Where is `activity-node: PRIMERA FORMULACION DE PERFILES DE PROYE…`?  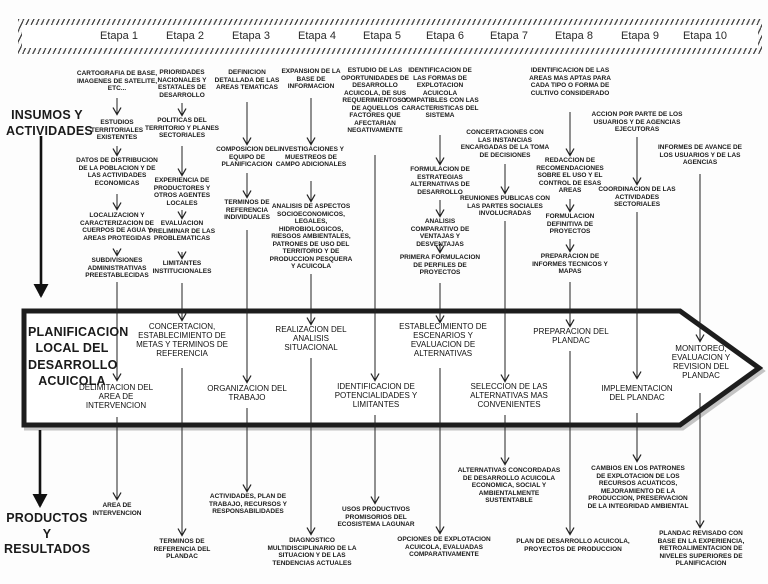 activity-node: PRIMERA FORMULACION DE PERFILES DE PROYE… is located at coordinates (440, 265).